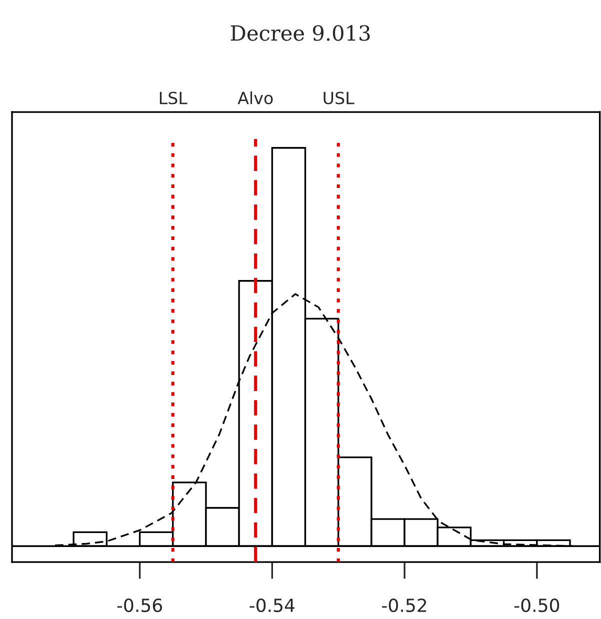  Describe the element at coordinates (404, 605) in the screenshot. I see `x-tick-label: -0.52` at that location.